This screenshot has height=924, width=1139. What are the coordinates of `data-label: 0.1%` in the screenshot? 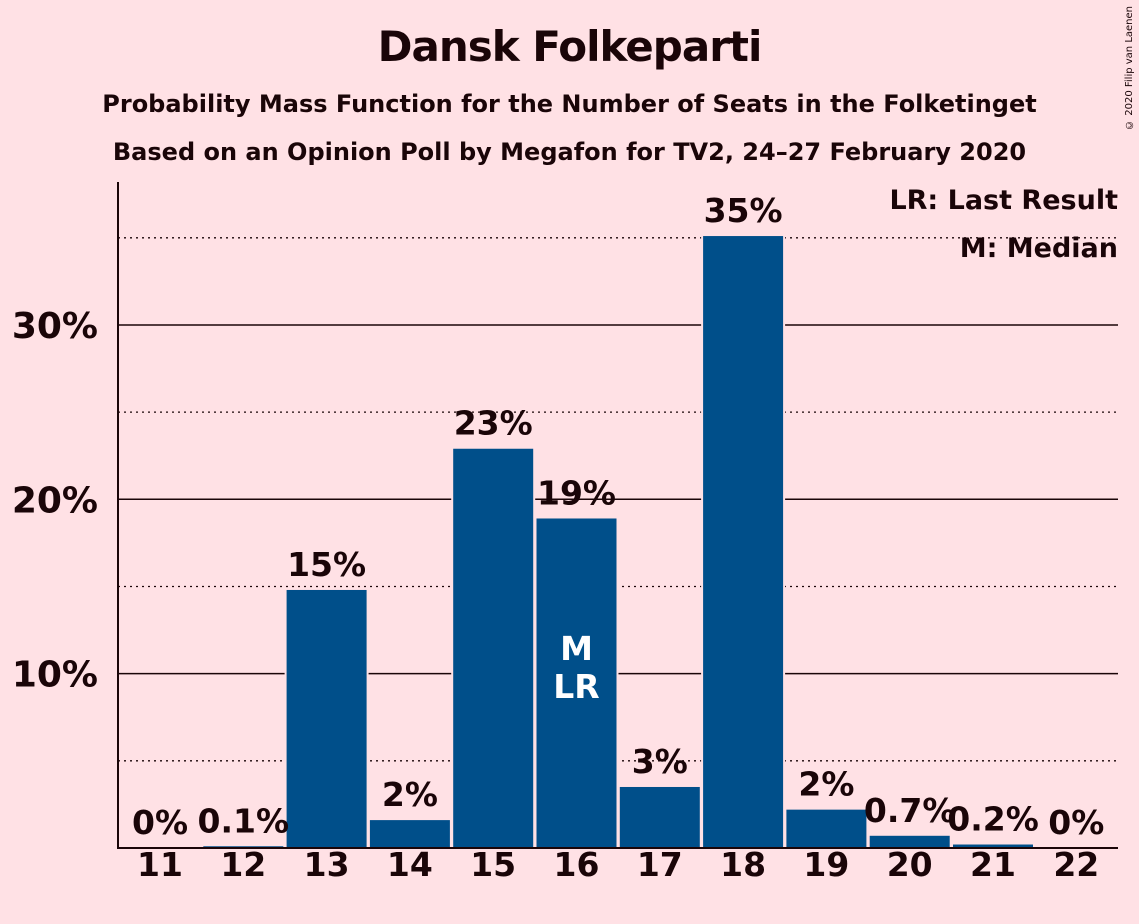 It's located at (244, 820).